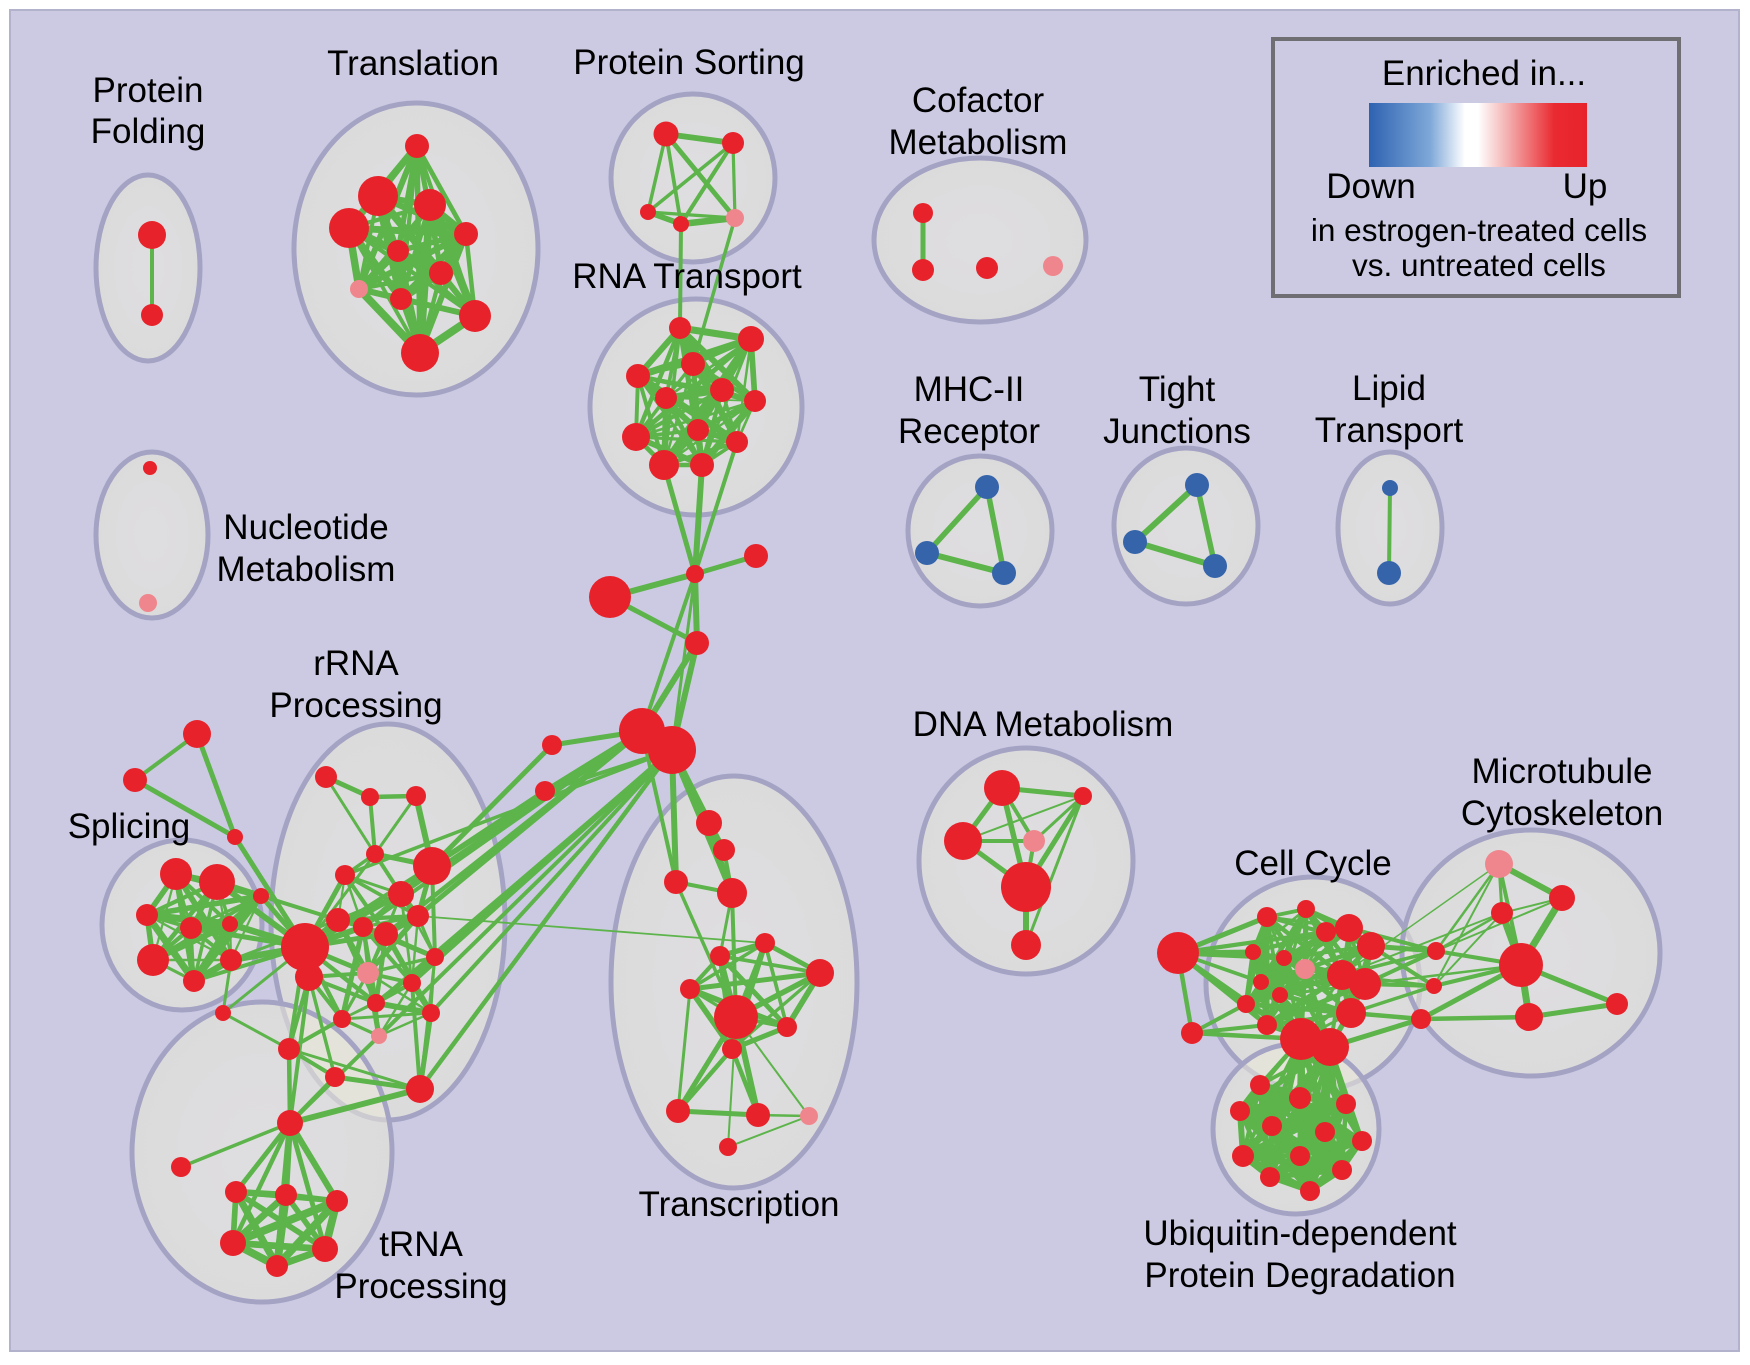  I want to click on svg-text: Tight, so click(1177, 389).